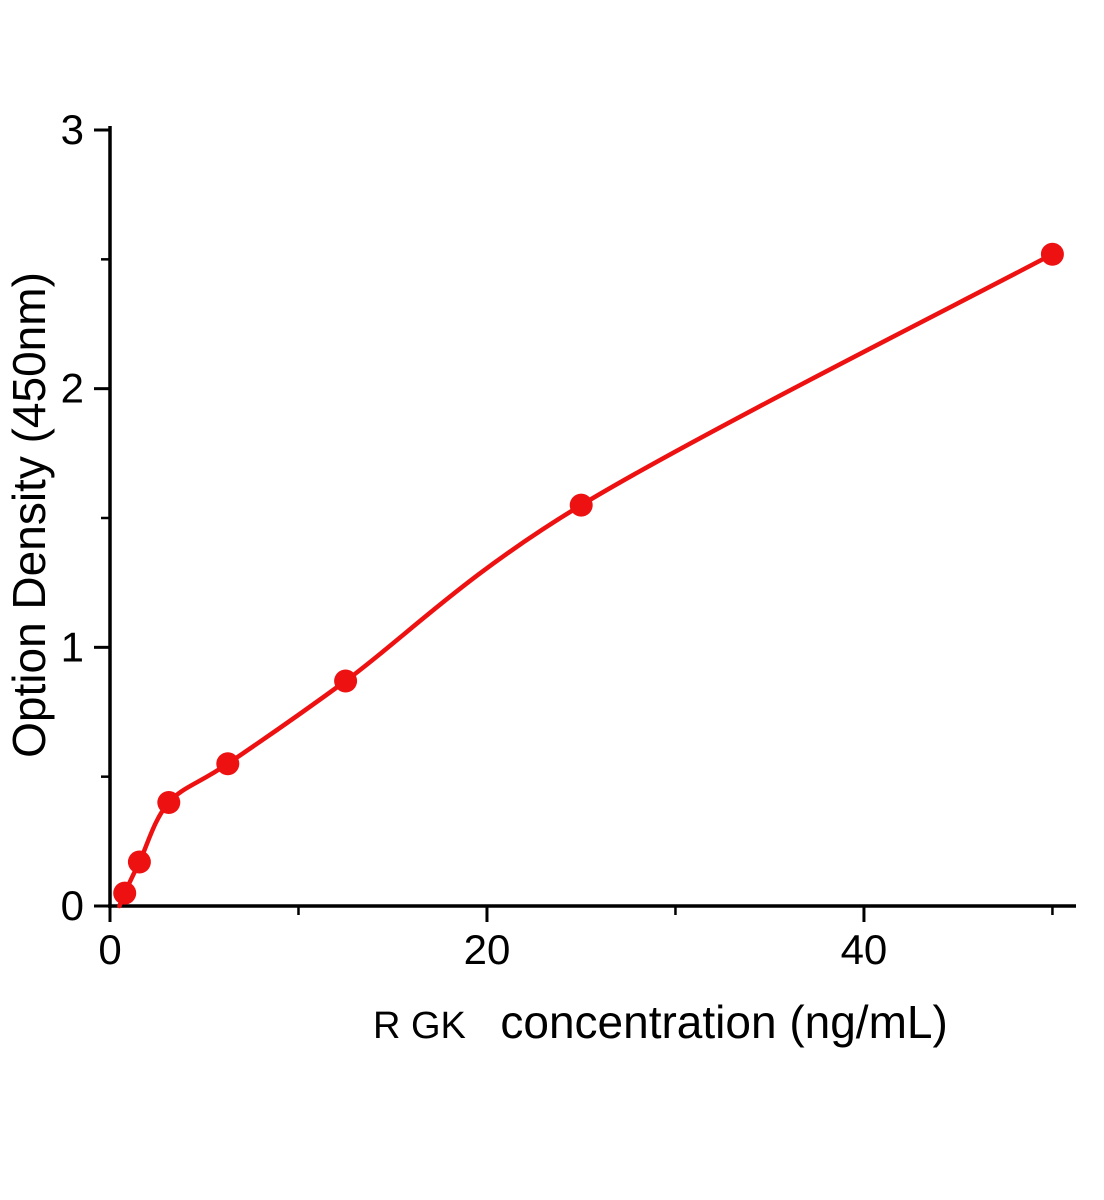 The height and width of the screenshot is (1200, 1104). Describe the element at coordinates (487, 949) in the screenshot. I see `x-tick-label: 20` at that location.